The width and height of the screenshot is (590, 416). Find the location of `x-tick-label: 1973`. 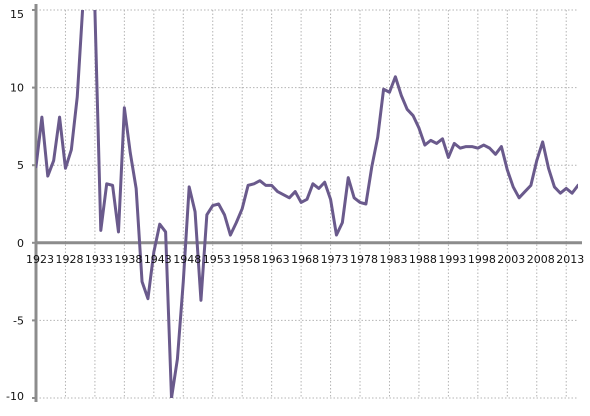

x-tick-label: 1973 is located at coordinates (335, 259).